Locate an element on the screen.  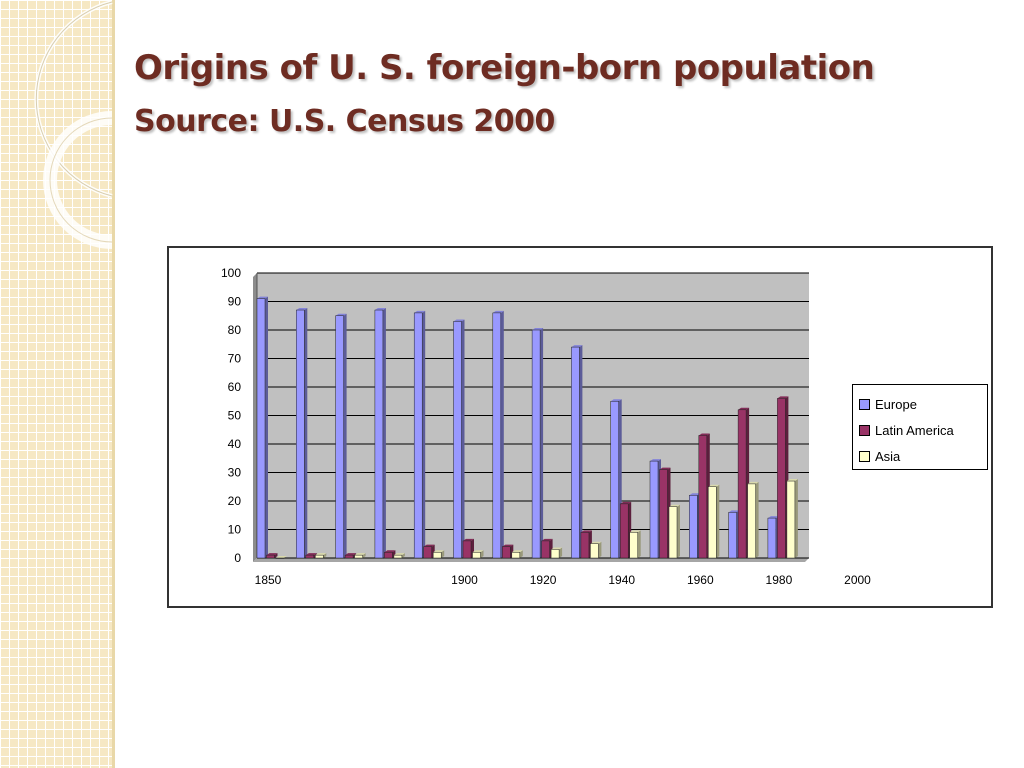
slide-title: Origins of U. S. foreign-born population is located at coordinates (504, 68).